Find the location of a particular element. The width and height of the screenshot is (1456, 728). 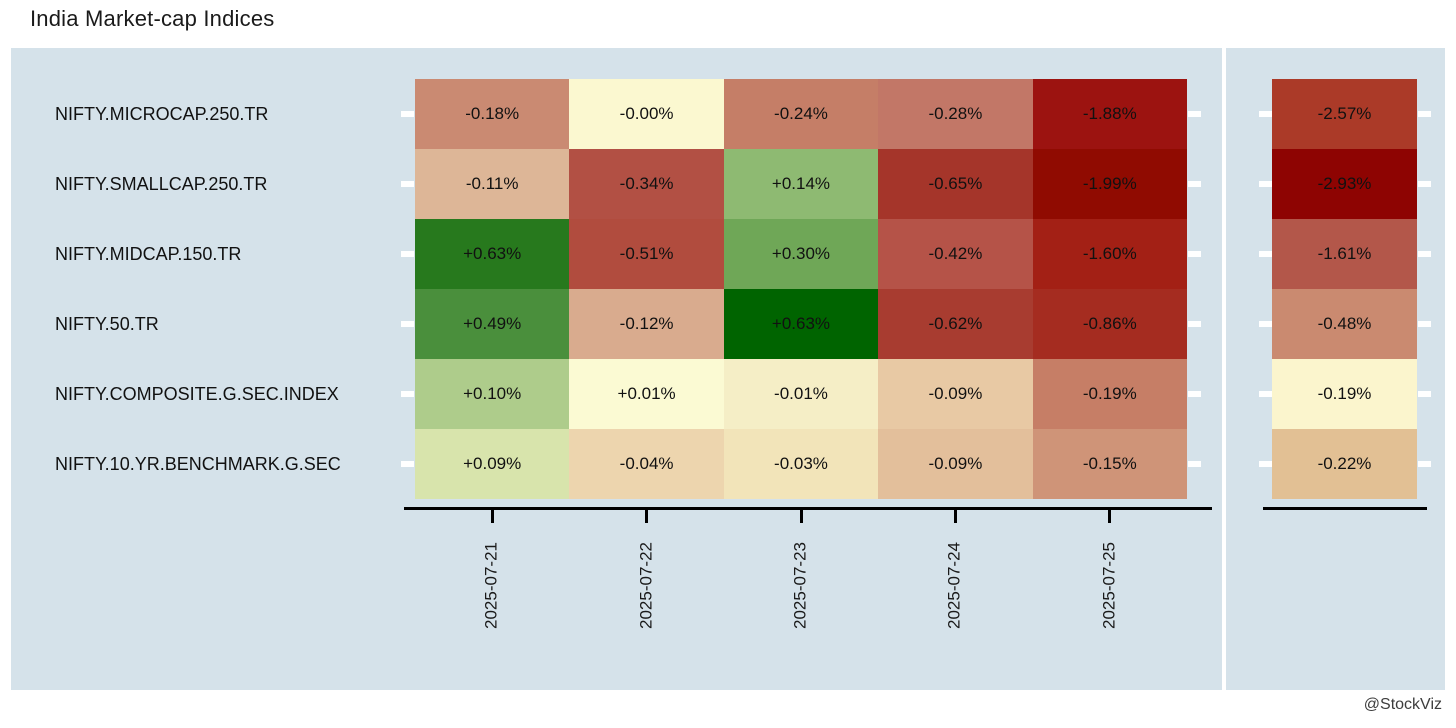

heatmap-cell: -0.11% is located at coordinates (492, 184).